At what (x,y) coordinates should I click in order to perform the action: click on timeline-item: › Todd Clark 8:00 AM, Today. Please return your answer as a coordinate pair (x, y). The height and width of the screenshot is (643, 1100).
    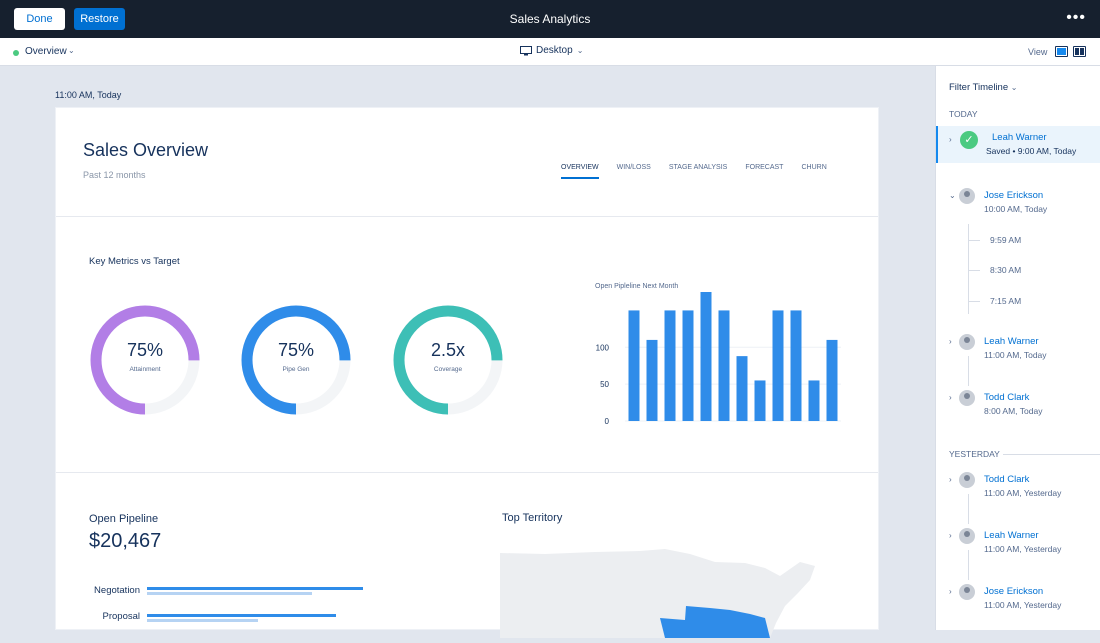
    Looking at the image, I should click on (1018, 403).